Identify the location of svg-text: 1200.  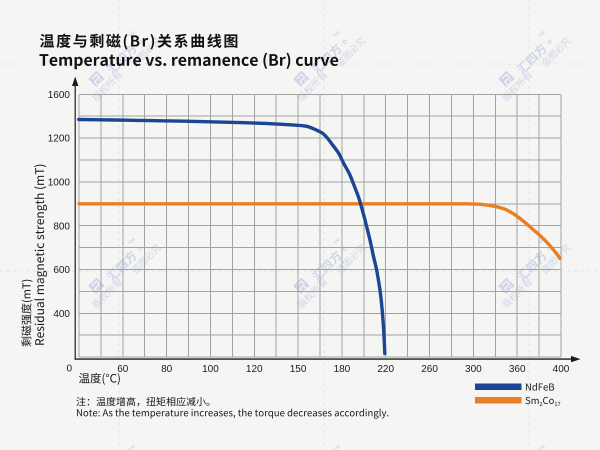
(59, 139).